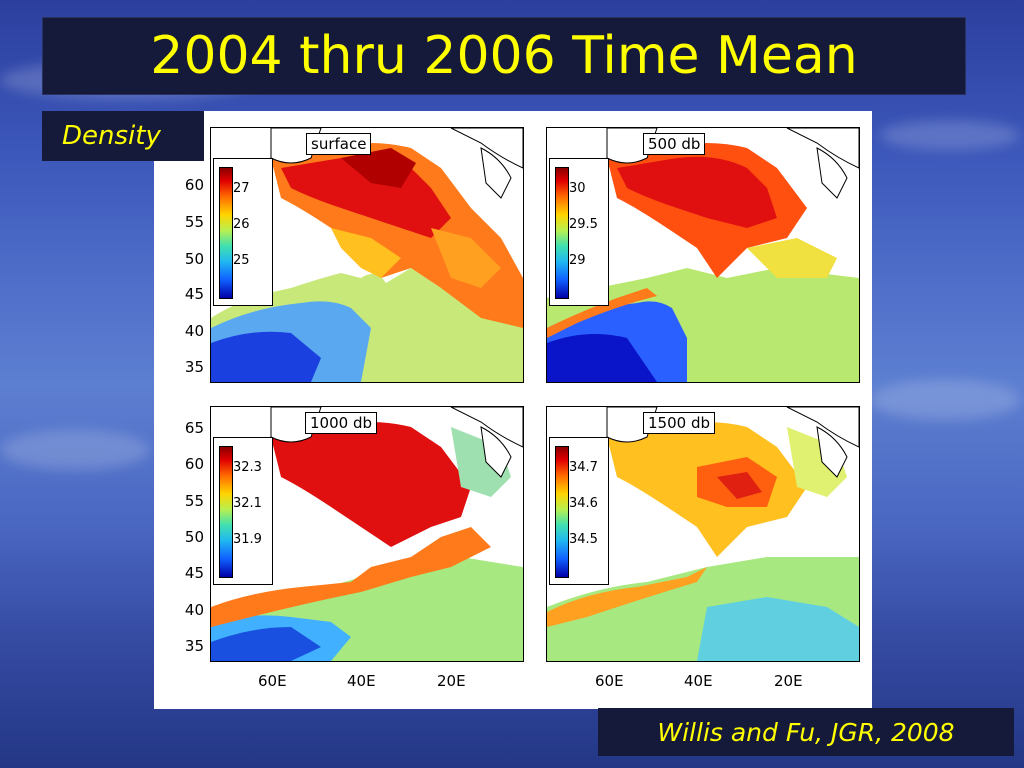  What do you see at coordinates (674, 144) in the screenshot?
I see `panel-label: 500 db` at bounding box center [674, 144].